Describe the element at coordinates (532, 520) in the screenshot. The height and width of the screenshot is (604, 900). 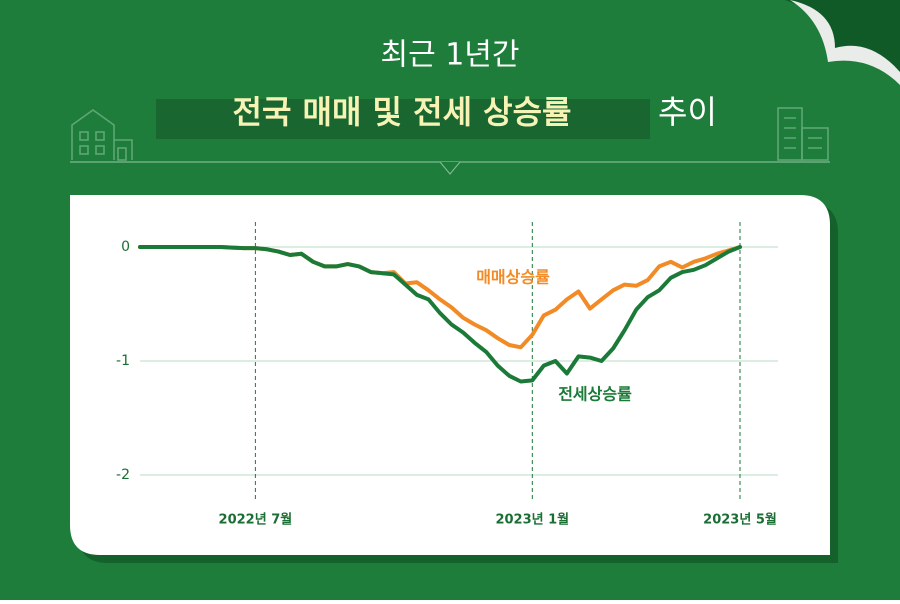
I see `x-tick-label: 2023년 1월` at that location.